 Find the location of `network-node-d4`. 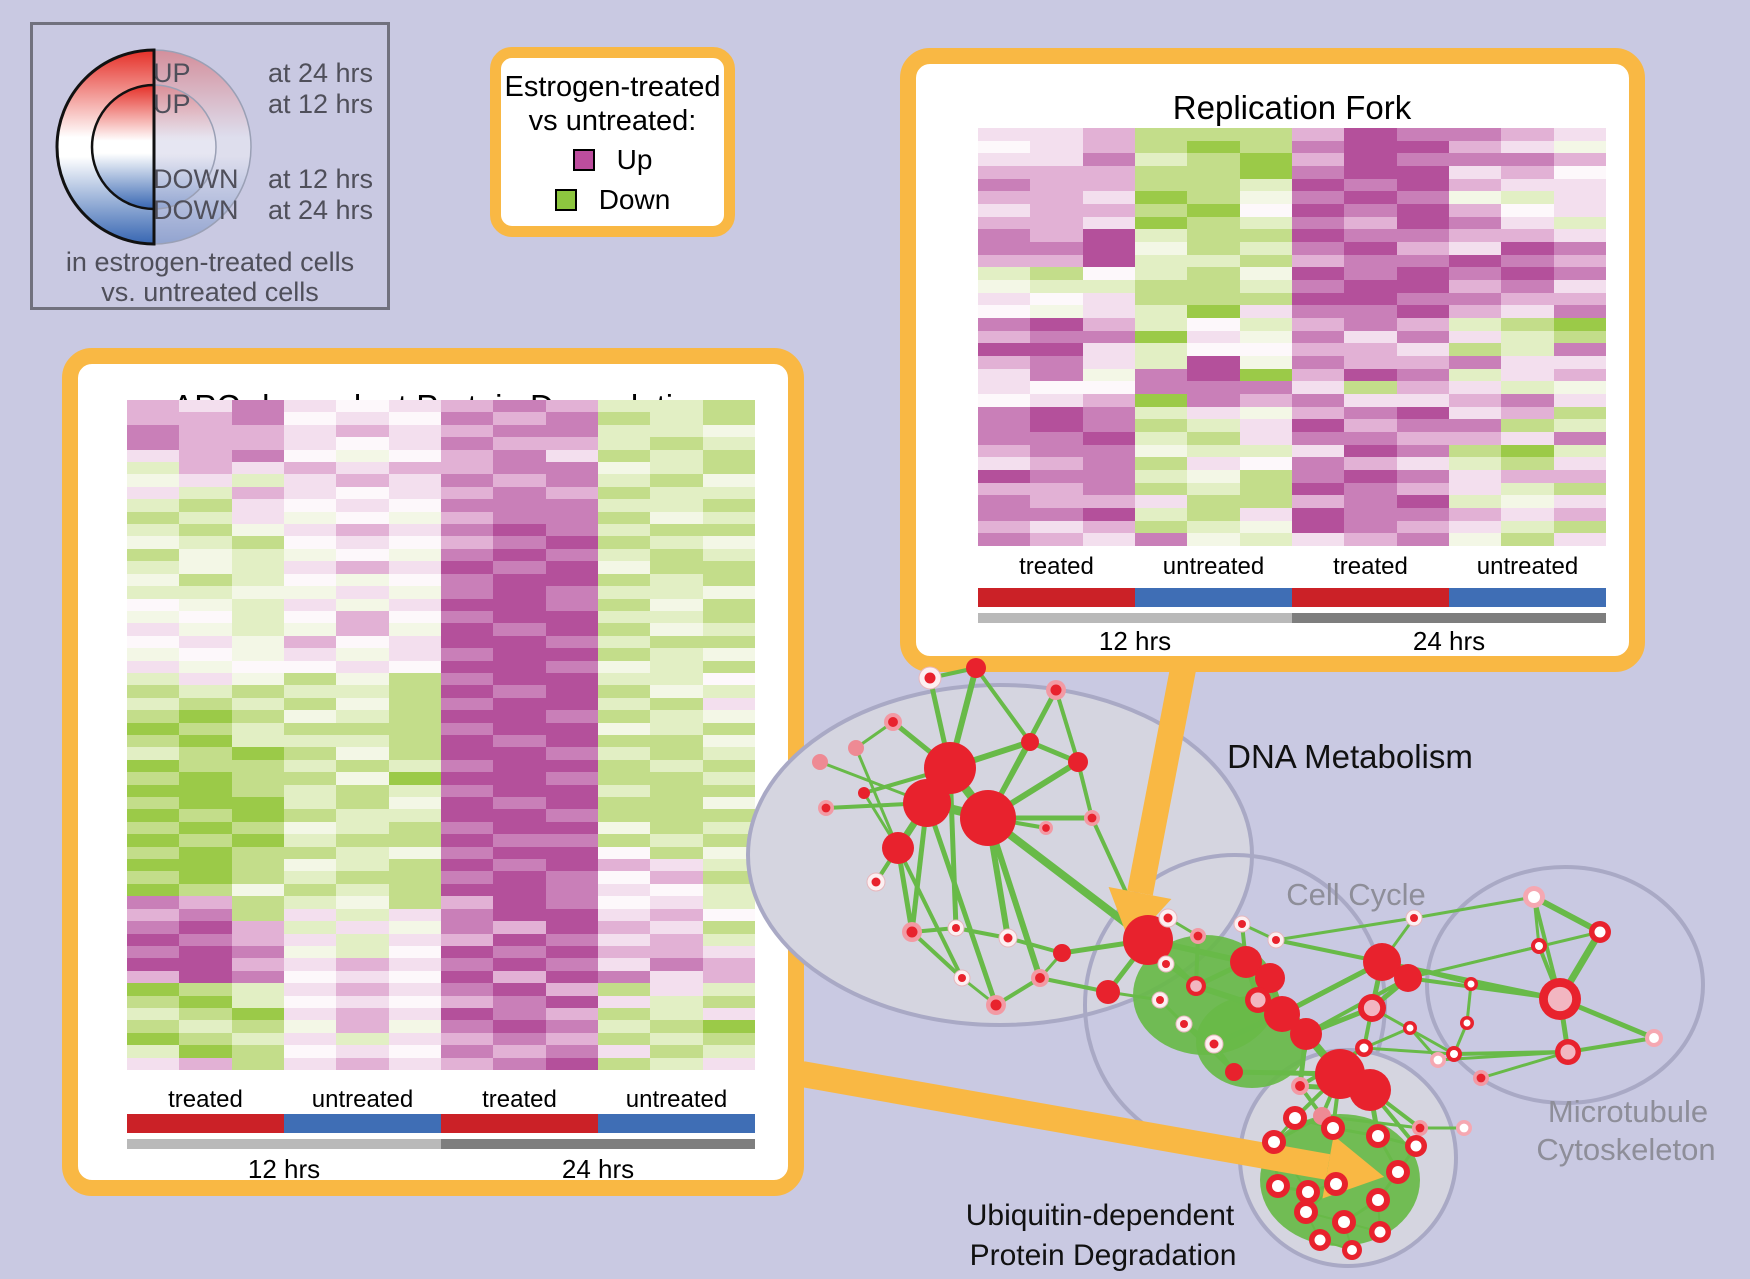

network-node-d4 is located at coordinates (856, 748).